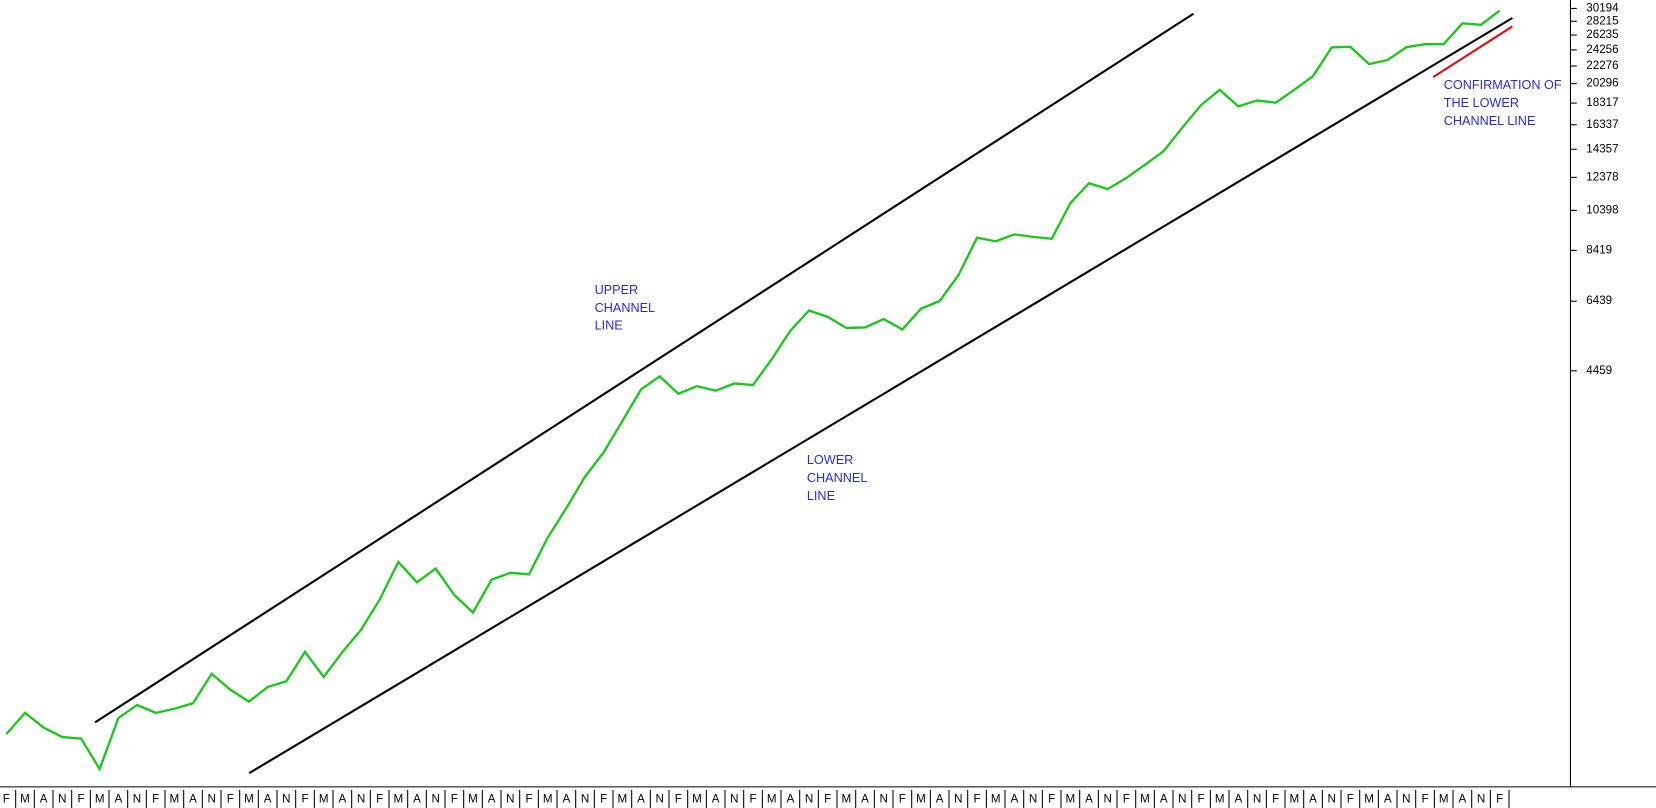  Describe the element at coordinates (1602, 49) in the screenshot. I see `y-tick-label: 24256` at that location.